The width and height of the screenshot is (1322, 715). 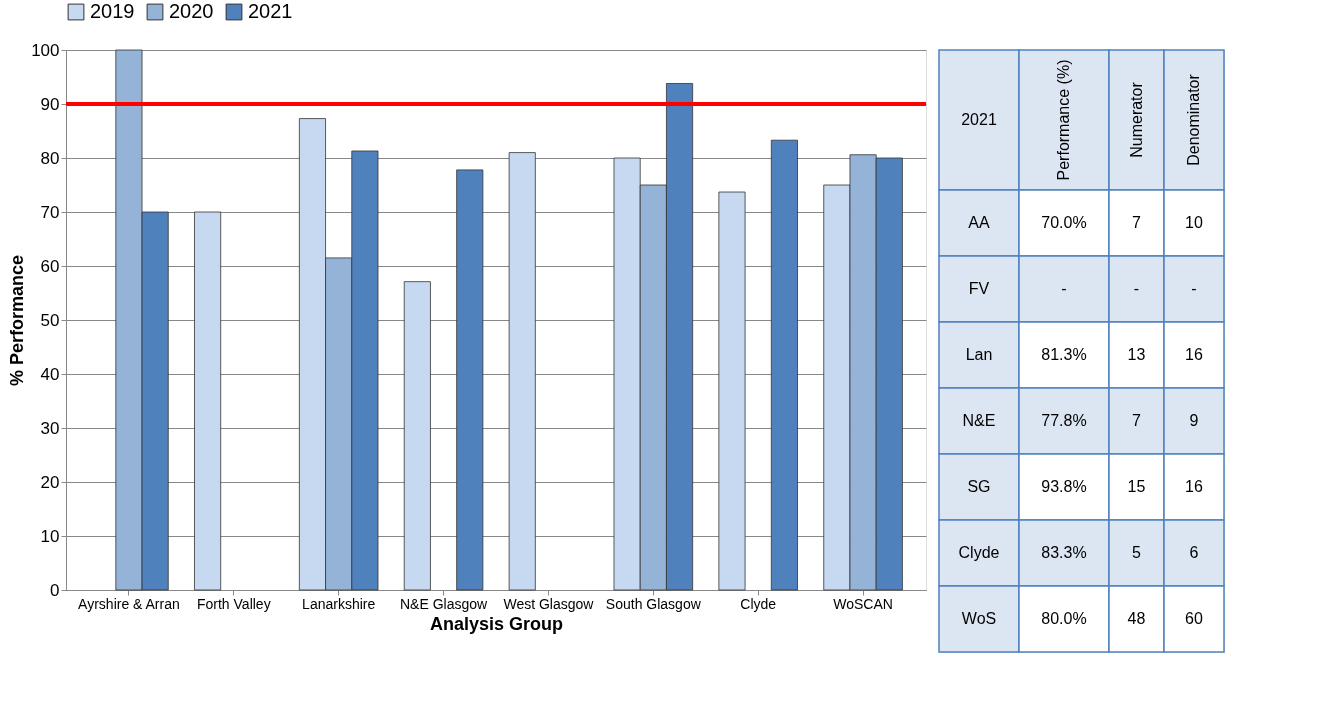 What do you see at coordinates (112, 11) in the screenshot?
I see `legend-label: 2019` at bounding box center [112, 11].